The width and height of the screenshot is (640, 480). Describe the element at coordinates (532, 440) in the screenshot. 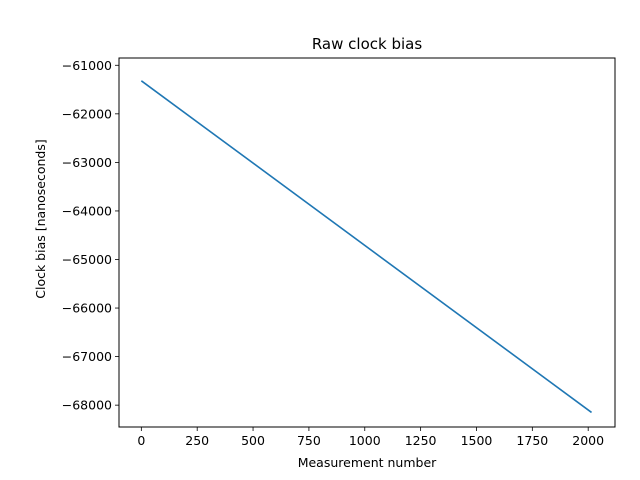

I see `x-tick-label: 1750` at that location.